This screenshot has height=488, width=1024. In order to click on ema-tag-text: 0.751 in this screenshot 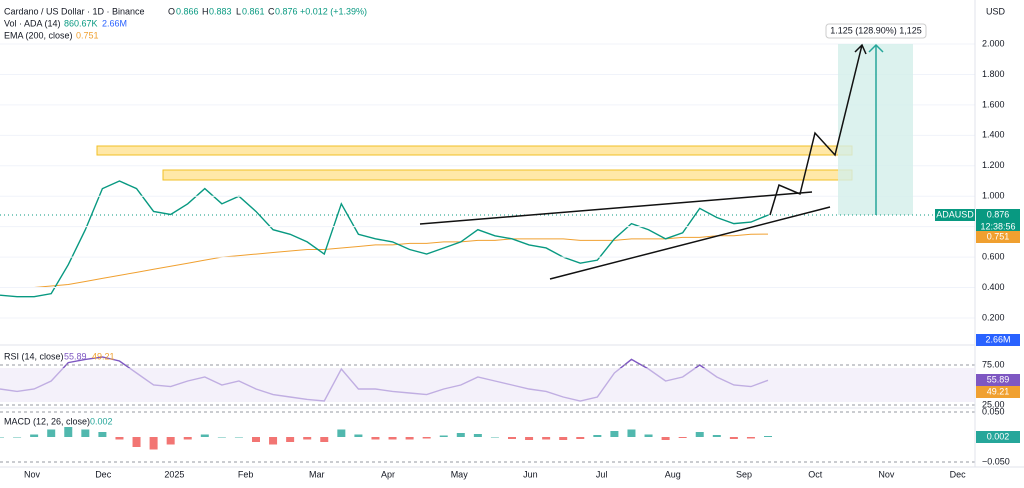, I will do `click(998, 236)`.